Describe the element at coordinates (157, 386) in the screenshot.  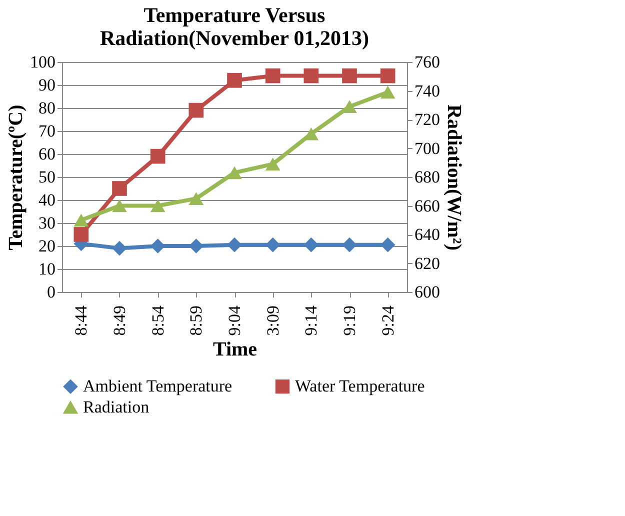
I see `legend-label: Ambient Temperature` at that location.